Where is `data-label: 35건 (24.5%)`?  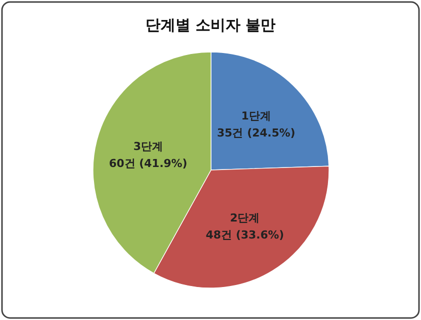
data-label: 35건 (24.5%) is located at coordinates (256, 133).